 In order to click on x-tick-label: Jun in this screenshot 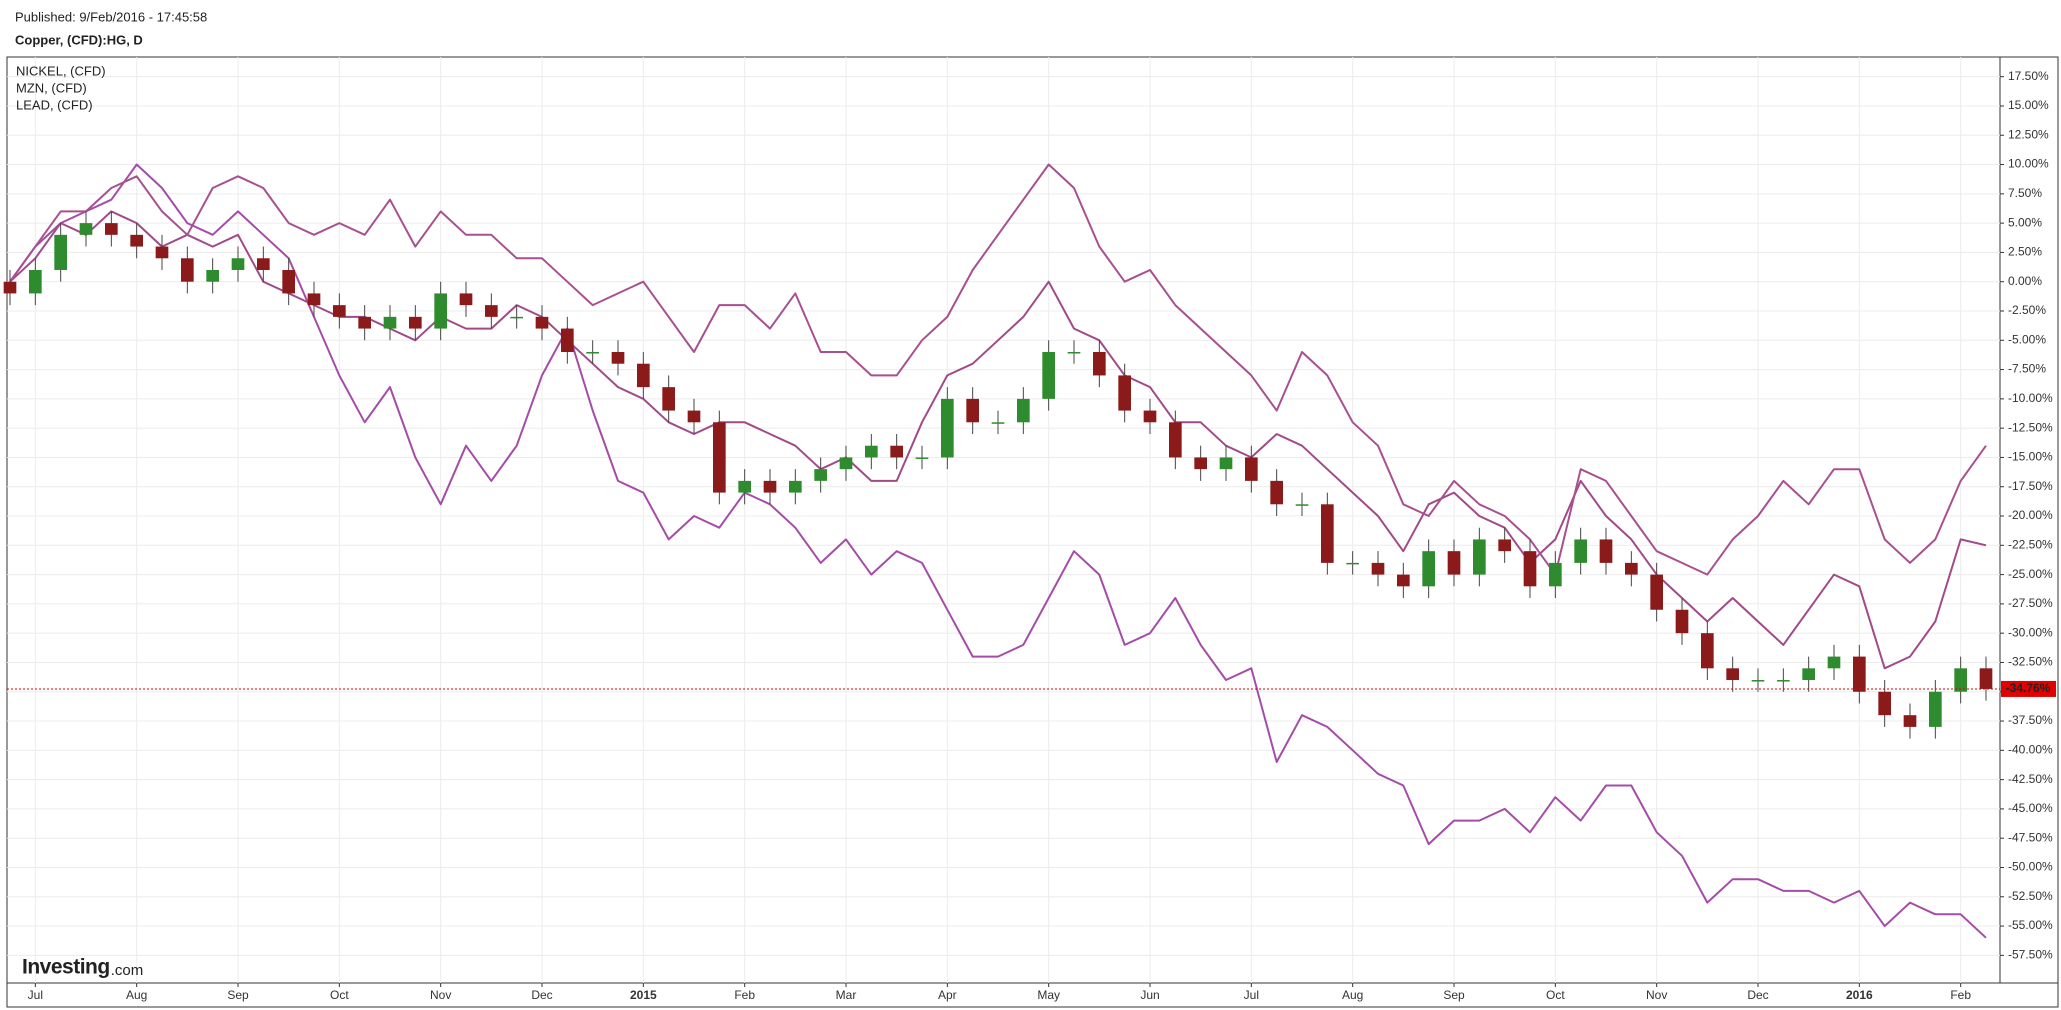, I will do `click(1149, 995)`.